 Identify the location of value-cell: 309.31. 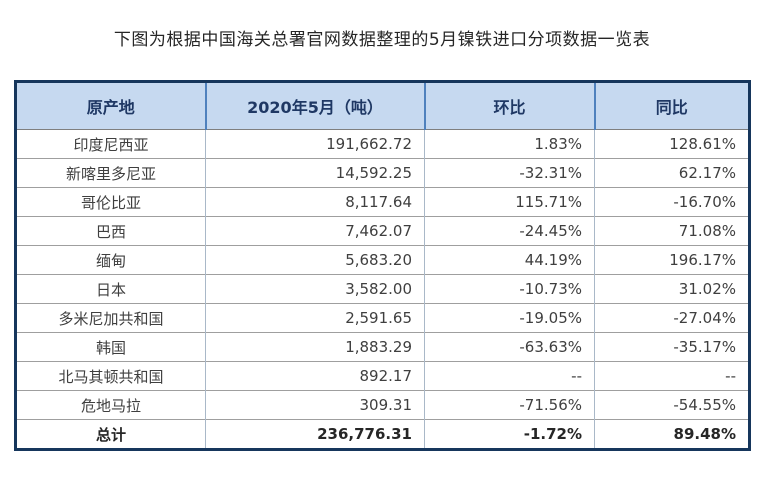
(315, 405).